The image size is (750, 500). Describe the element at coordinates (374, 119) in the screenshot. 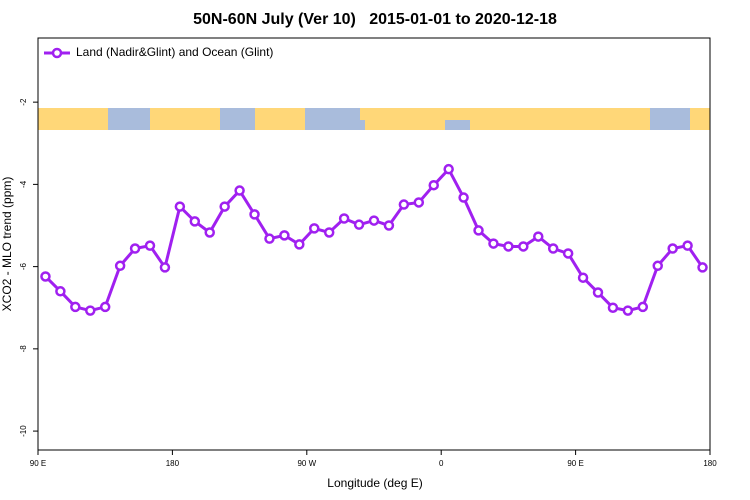

I see `map-strip` at that location.